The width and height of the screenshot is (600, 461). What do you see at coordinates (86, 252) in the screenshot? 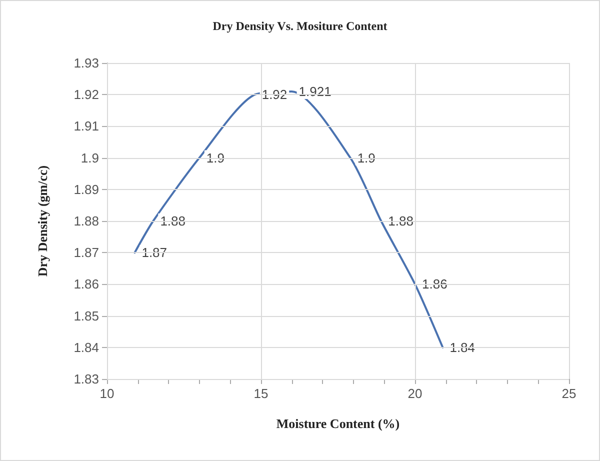
I see `y-tick-label: 1.87` at bounding box center [86, 252].